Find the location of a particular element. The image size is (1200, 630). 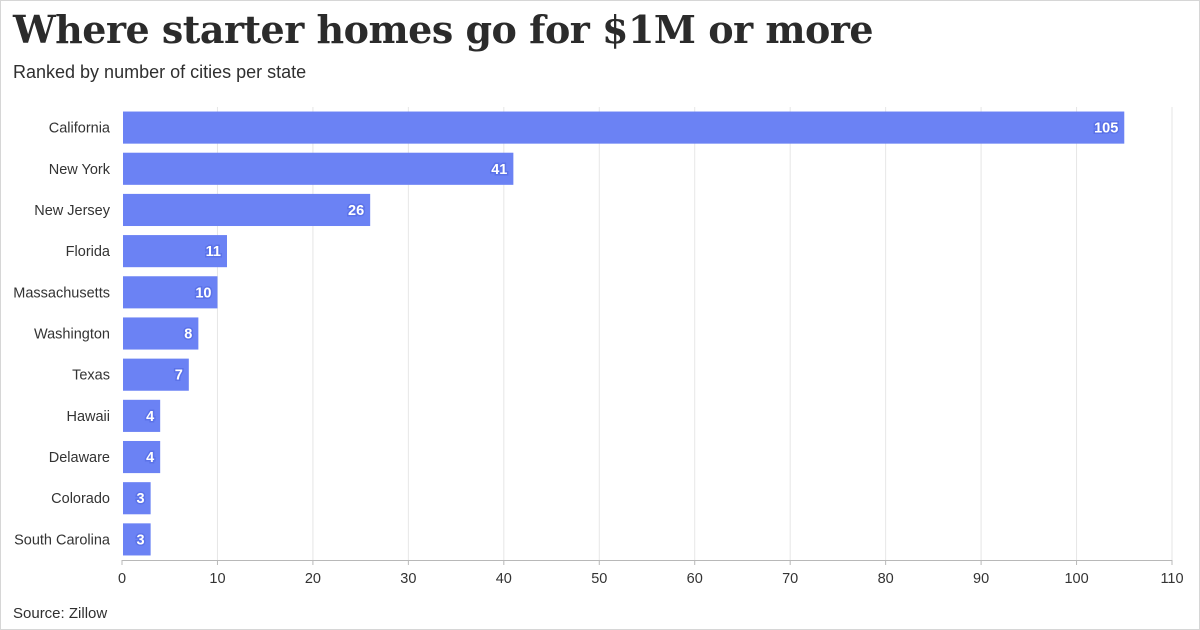

chart-subtitle: Ranked by number of cities per state is located at coordinates (160, 72).